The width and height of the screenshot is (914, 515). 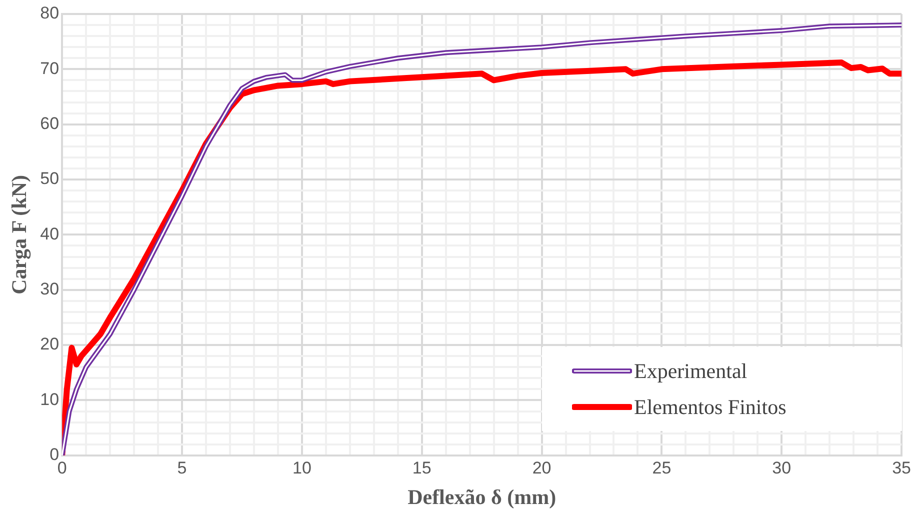 What do you see at coordinates (55, 454) in the screenshot?
I see `y-tick-label: 0` at bounding box center [55, 454].